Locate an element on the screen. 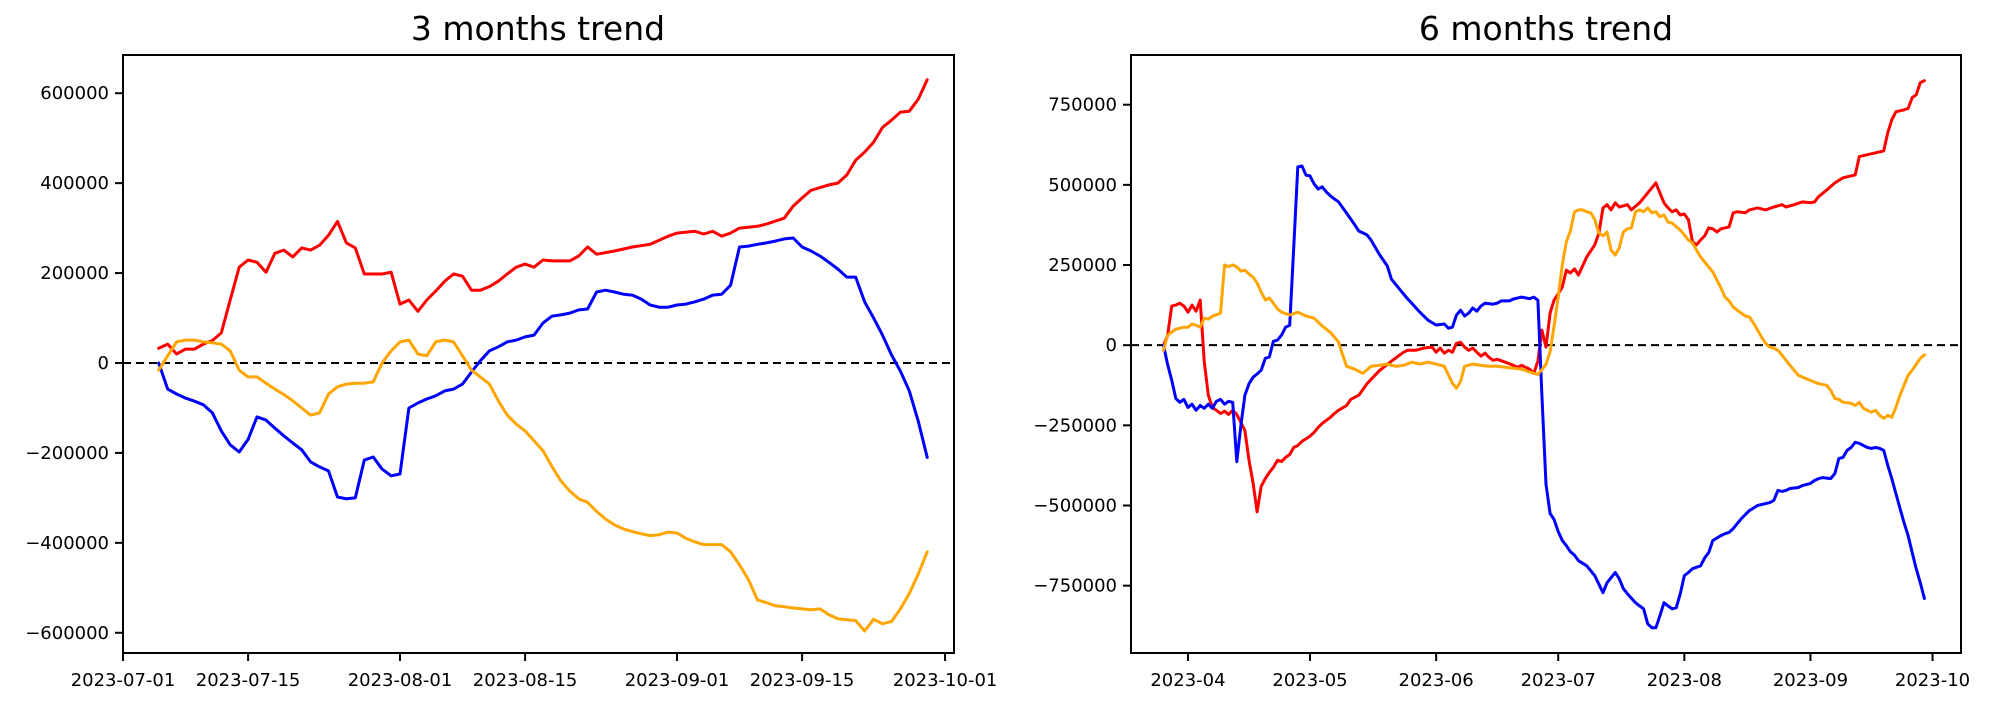  y-tick-label: 200000 is located at coordinates (74, 273).